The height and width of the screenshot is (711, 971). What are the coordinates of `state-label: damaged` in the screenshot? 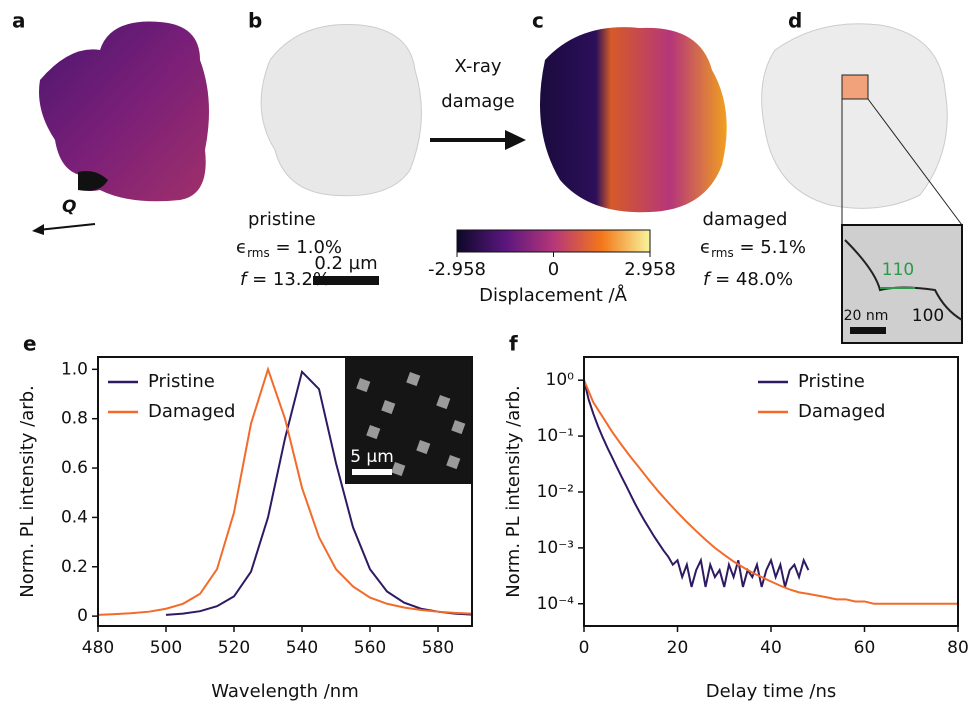 It's located at (745, 219).